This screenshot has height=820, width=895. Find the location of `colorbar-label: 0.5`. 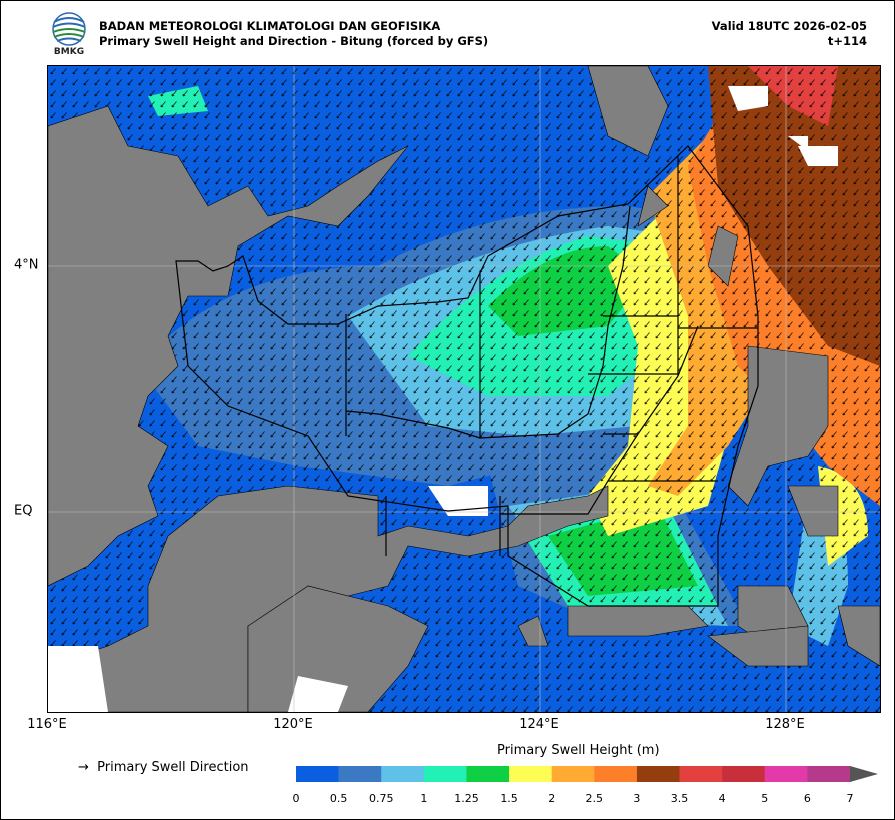

colorbar-label: 0.5 is located at coordinates (338, 798).